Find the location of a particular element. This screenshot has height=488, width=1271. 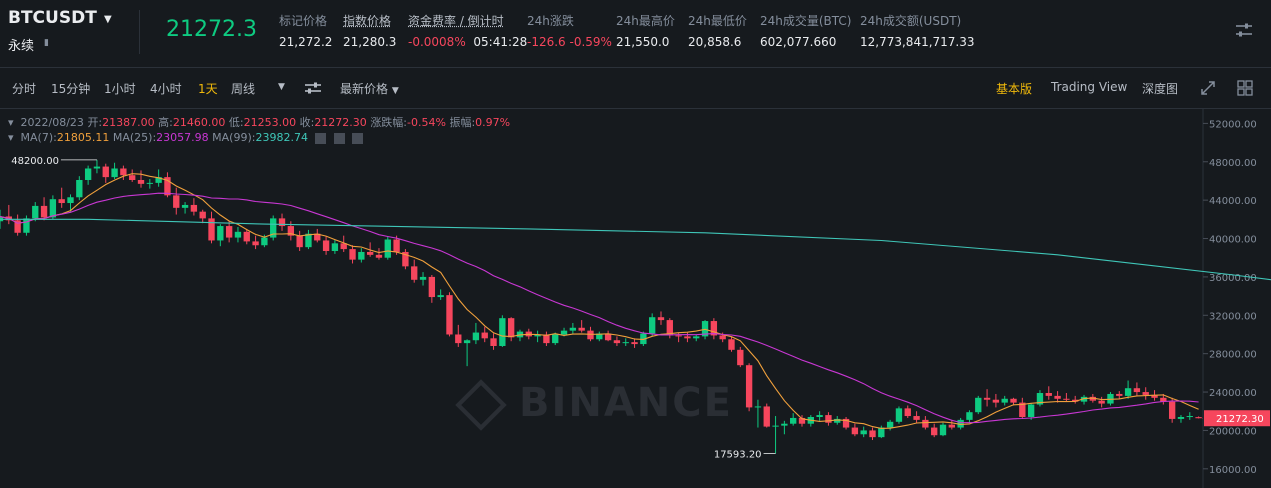

y-tick-label: 16000.00 is located at coordinates (1233, 470).